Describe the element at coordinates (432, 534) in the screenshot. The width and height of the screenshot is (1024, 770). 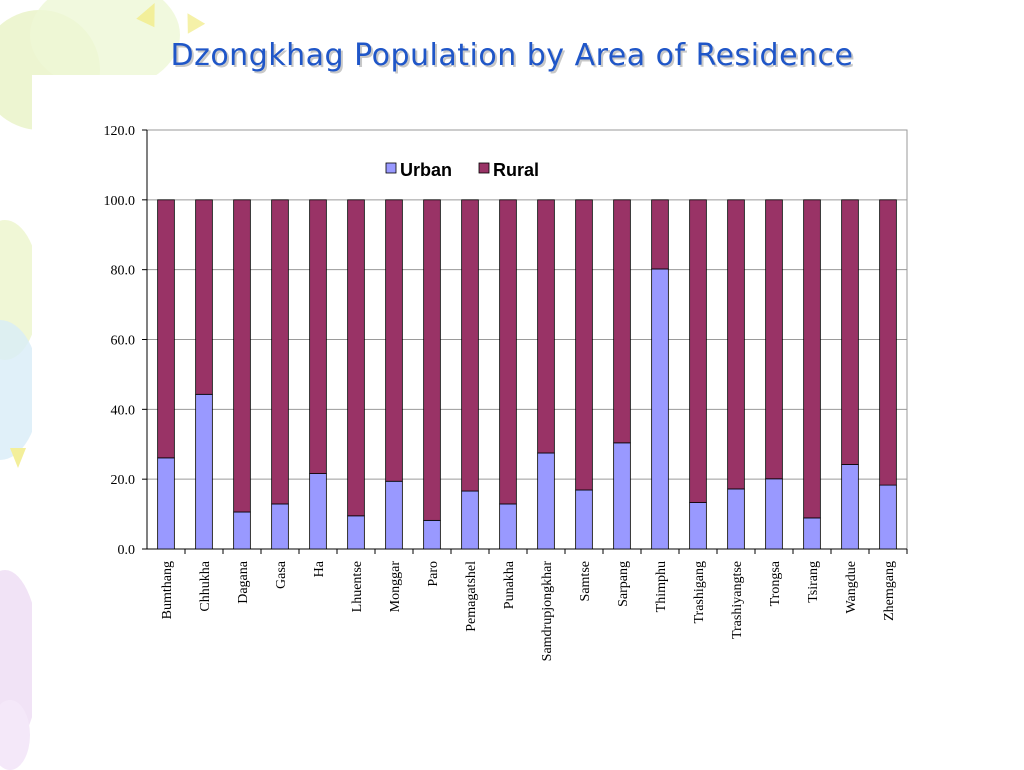
I see `bar-urban-paro` at that location.